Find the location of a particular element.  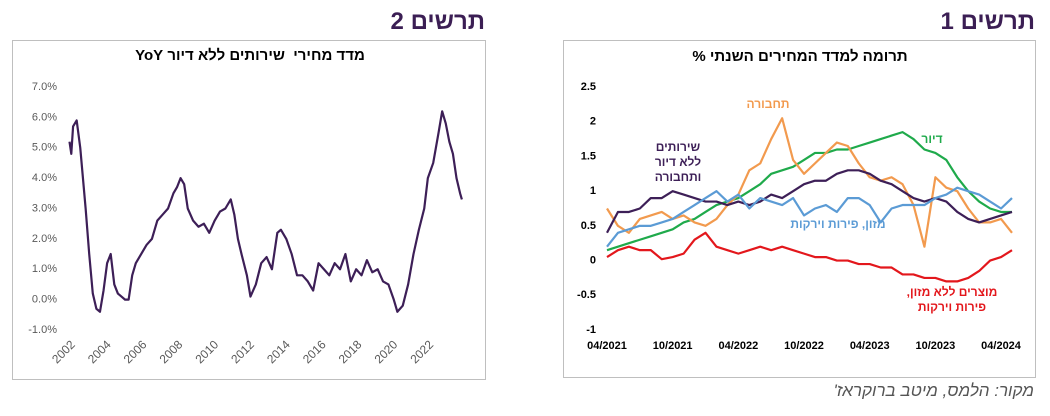

series-label: שירותים ללא דיור ותחבורה is located at coordinates (678, 162).